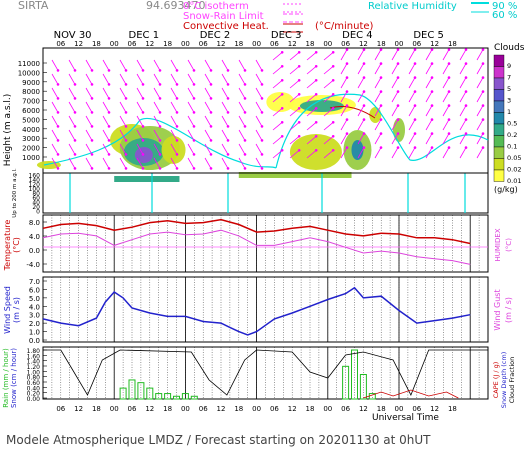  What do you see at coordinates (344, 26) in the screenshot?
I see `convective-unit: (°C/minute)` at bounding box center [344, 26].